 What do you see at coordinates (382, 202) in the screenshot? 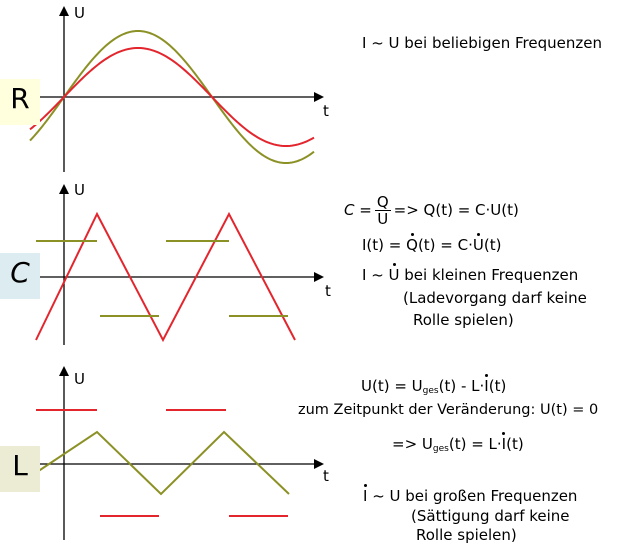
I see `fraction-numerator: Q` at bounding box center [382, 202].